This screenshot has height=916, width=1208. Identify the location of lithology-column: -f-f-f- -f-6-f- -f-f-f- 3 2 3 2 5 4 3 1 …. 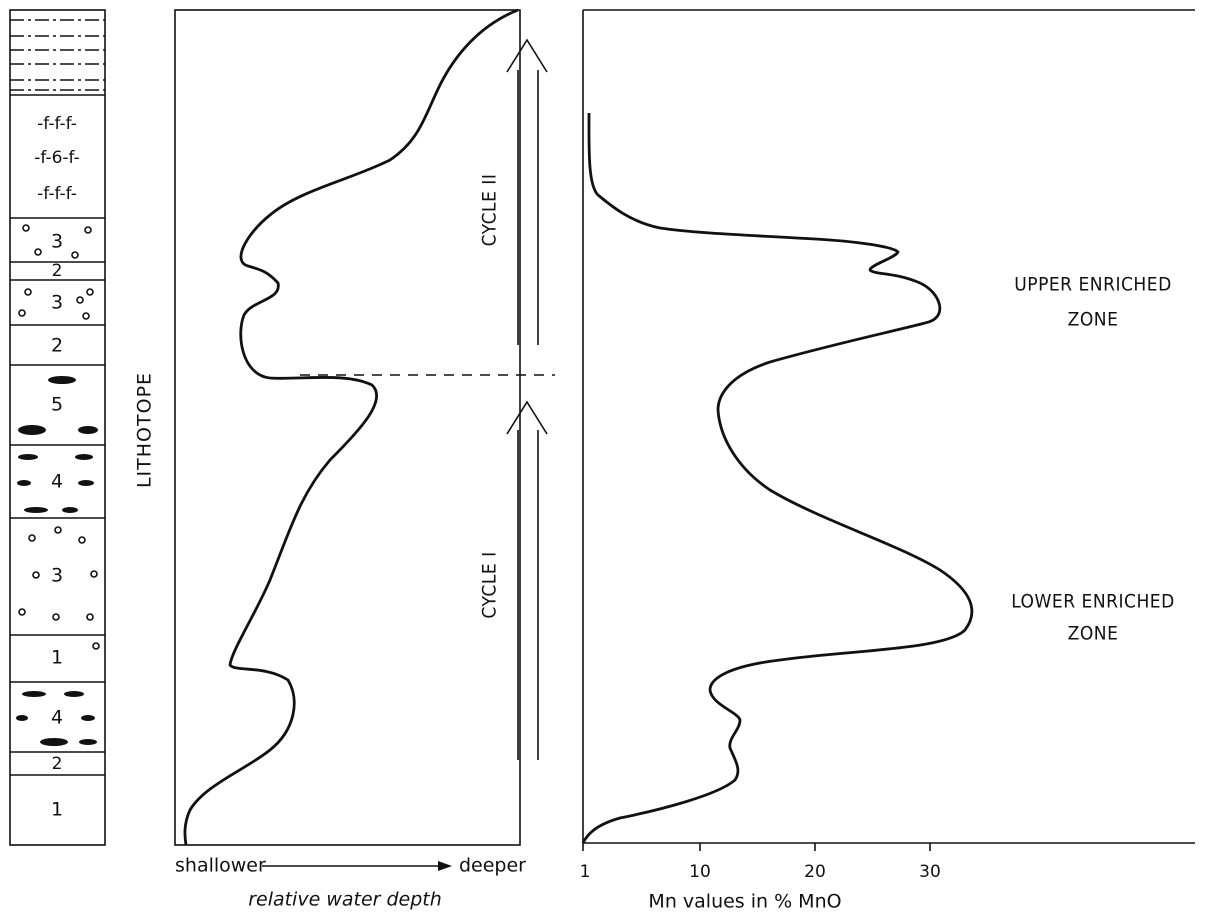
(82, 427).